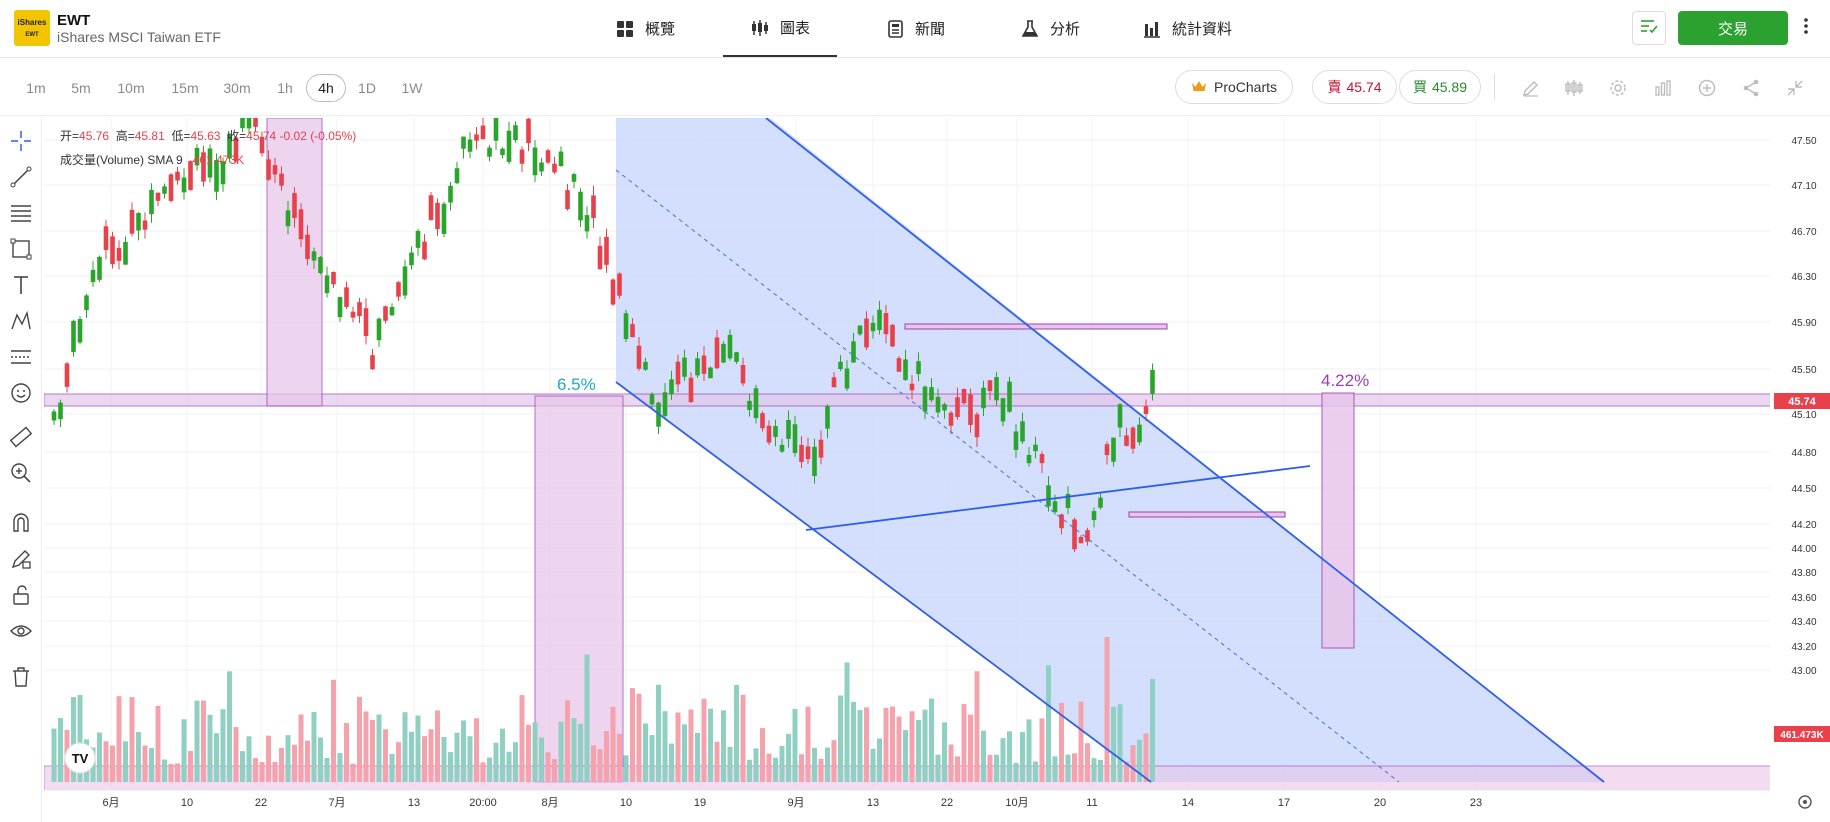 The height and width of the screenshot is (822, 1830). Describe the element at coordinates (795, 803) in the screenshot. I see `x-tick-label: 9月` at that location.